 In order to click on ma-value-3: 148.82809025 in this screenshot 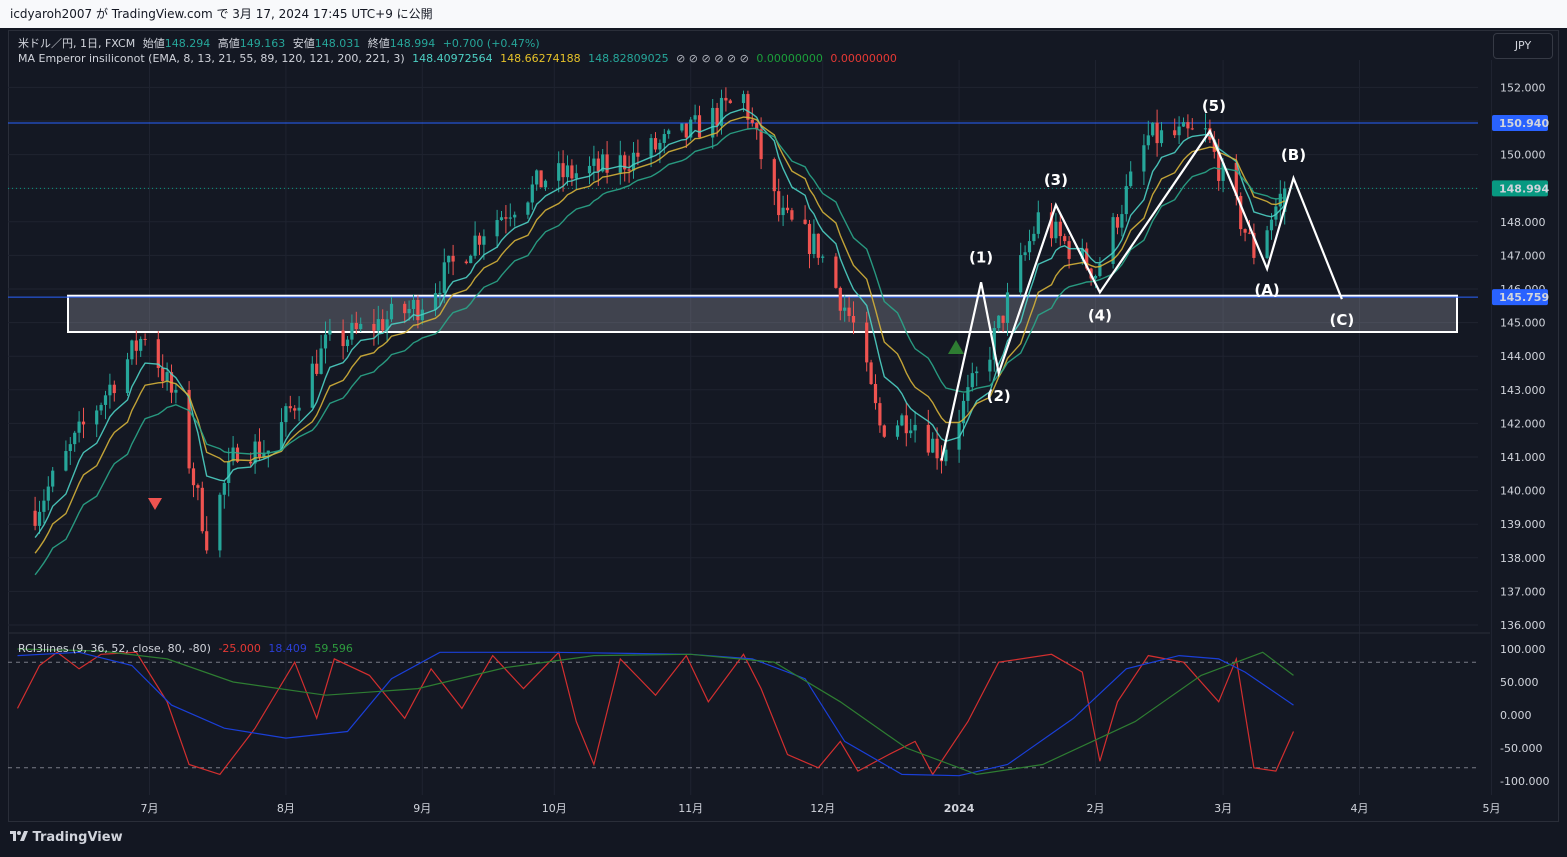, I will do `click(628, 58)`.